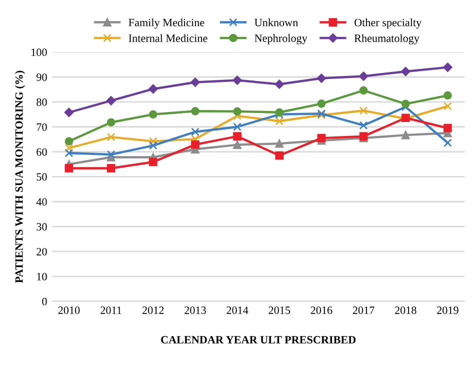  Describe the element at coordinates (279, 310) in the screenshot. I see `x-tick-label: 2015` at that location.